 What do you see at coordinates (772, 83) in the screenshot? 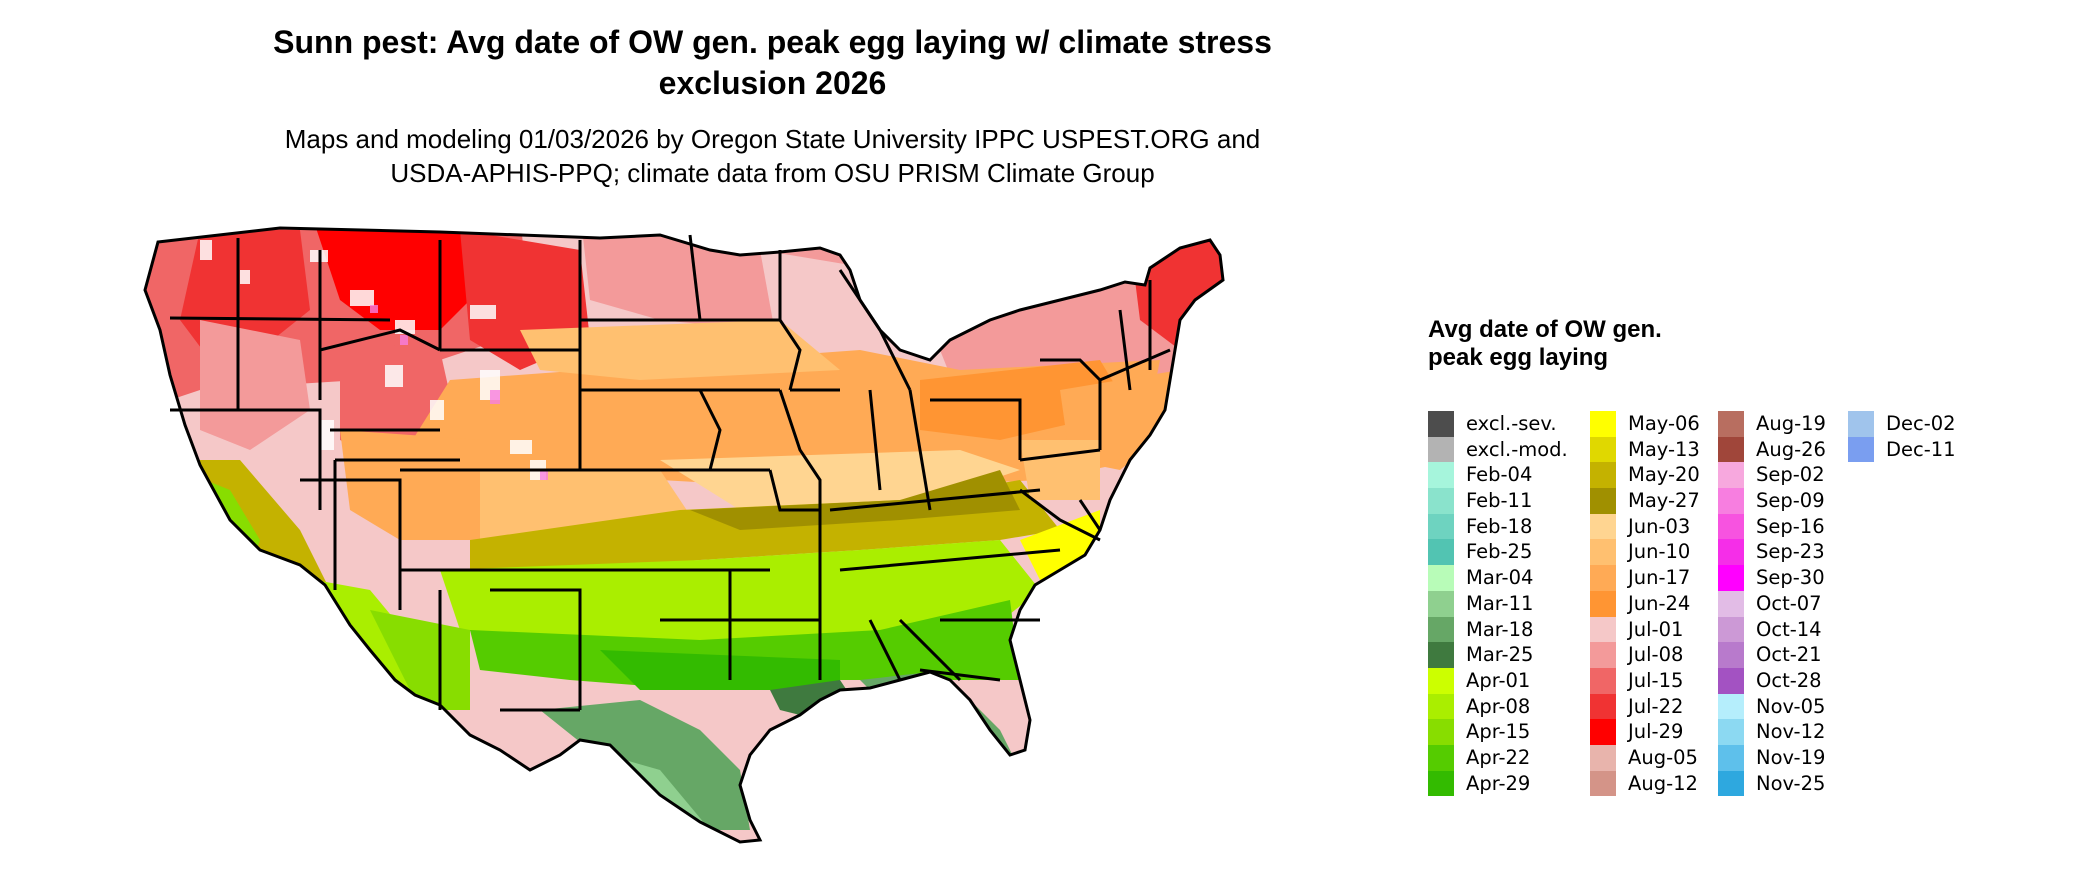
I see `map-title-line-2: exclusion 2026` at bounding box center [772, 83].